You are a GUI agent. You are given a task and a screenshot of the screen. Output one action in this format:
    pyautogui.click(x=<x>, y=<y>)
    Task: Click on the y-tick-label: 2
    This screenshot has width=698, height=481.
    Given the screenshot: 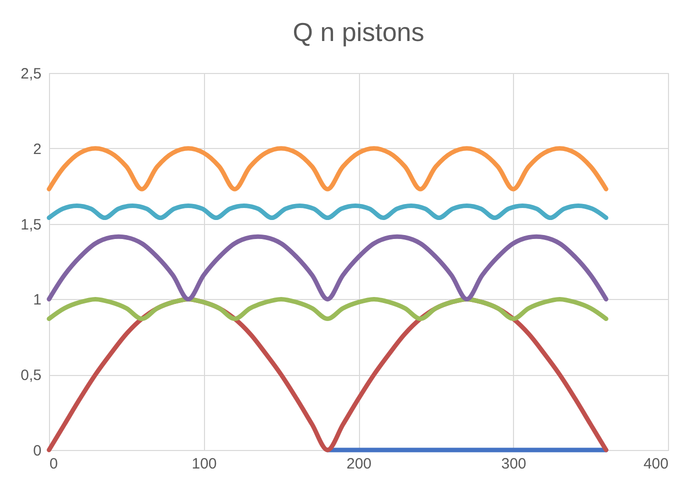 What is the action you would take?
    pyautogui.click(x=37, y=149)
    